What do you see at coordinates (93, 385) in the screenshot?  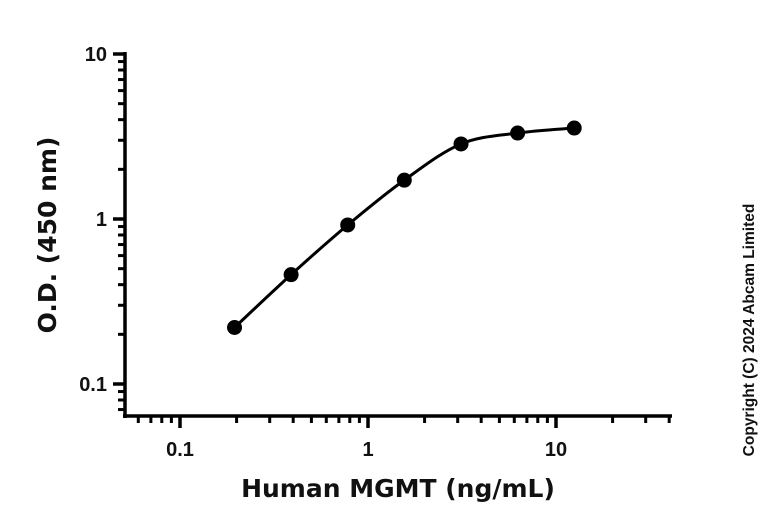 I see `y-tick-label-0.1: 0.1` at bounding box center [93, 385].